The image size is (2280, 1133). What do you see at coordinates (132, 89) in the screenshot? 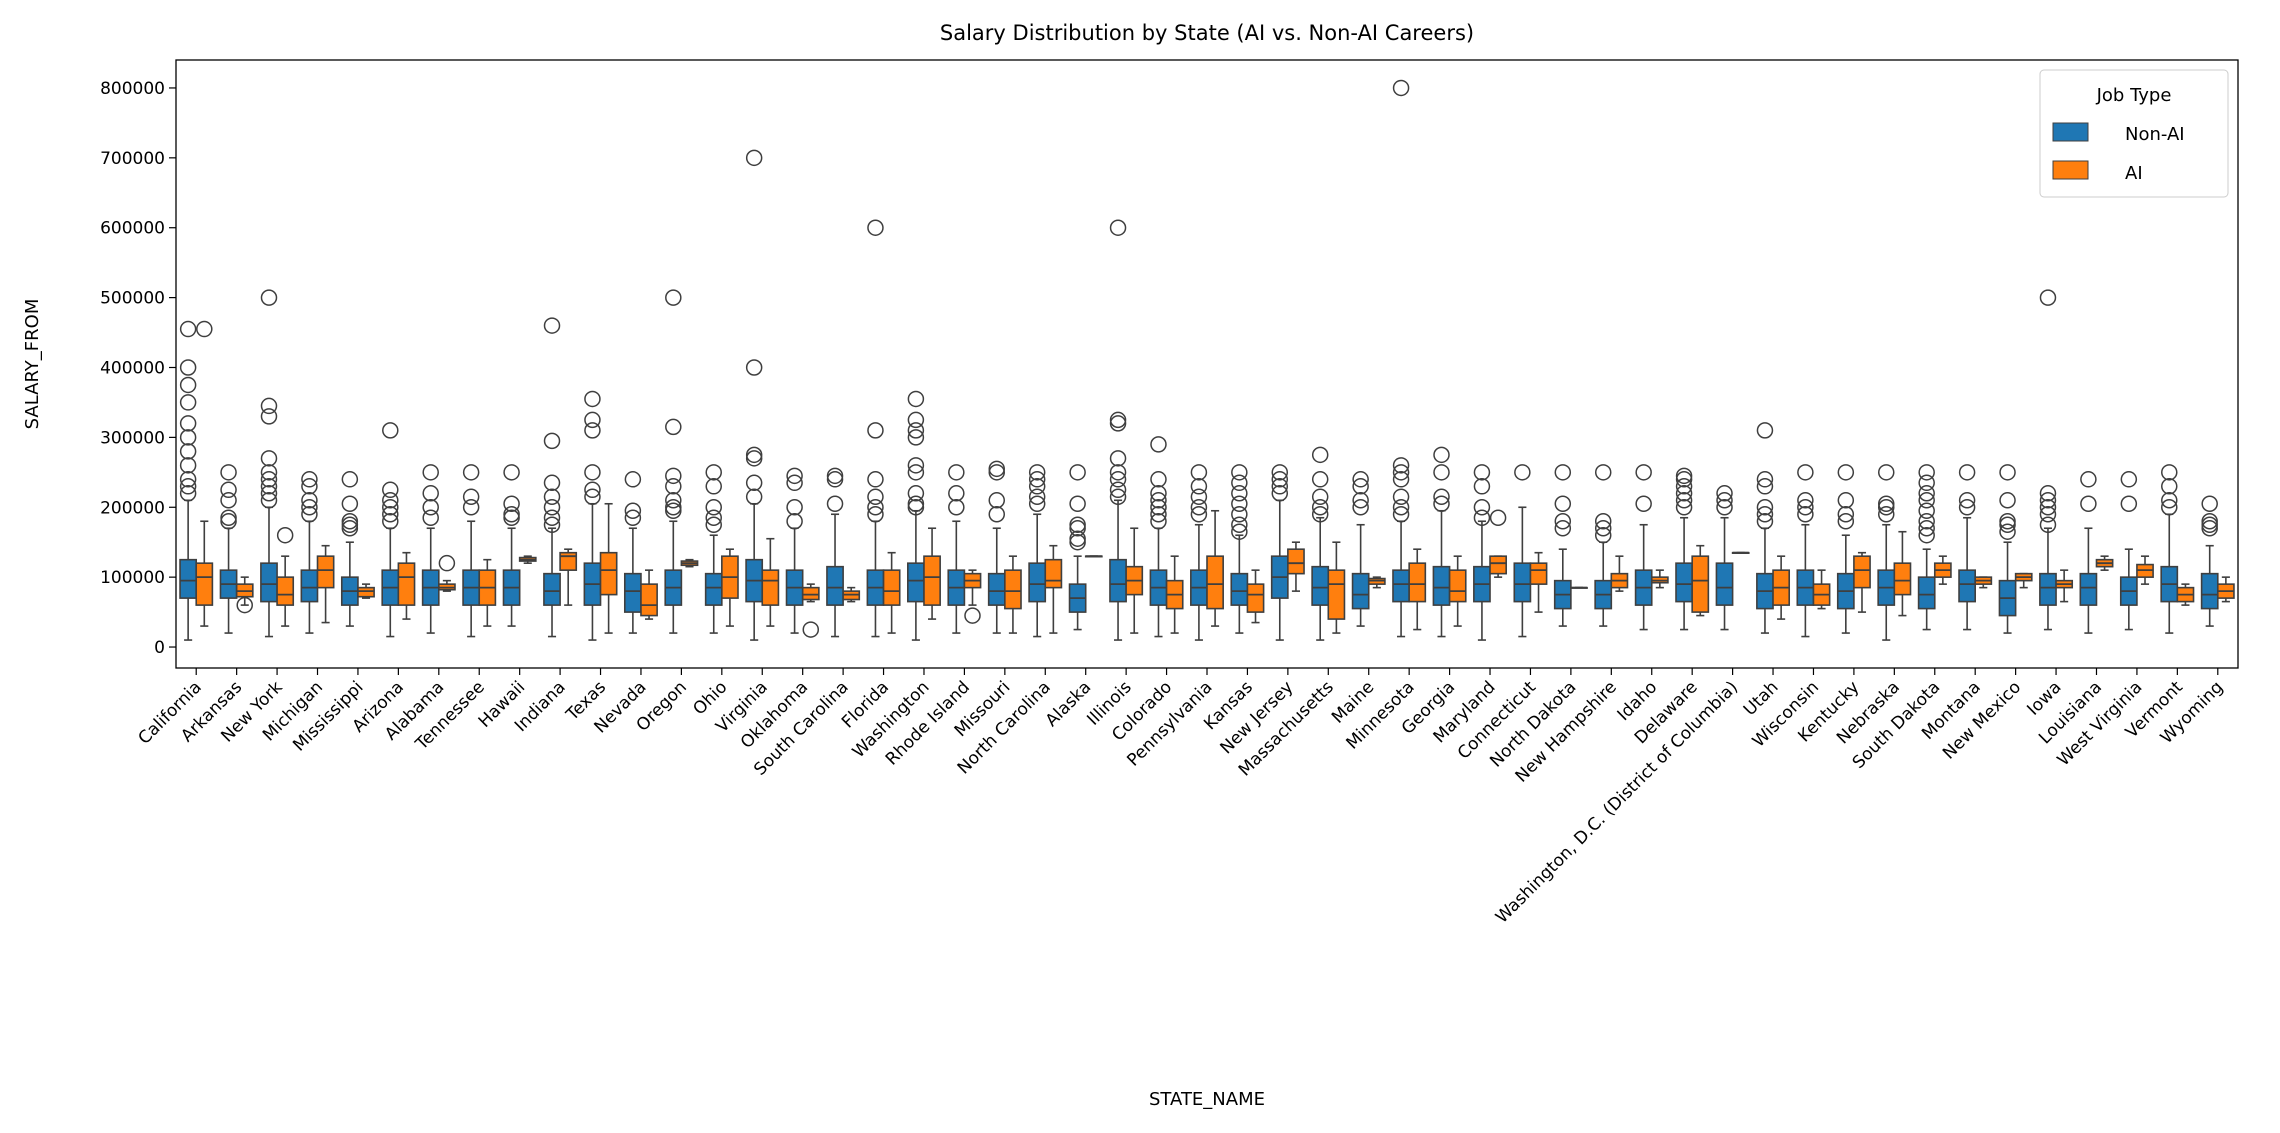
I see `y-tick-label: 800000` at bounding box center [132, 89].